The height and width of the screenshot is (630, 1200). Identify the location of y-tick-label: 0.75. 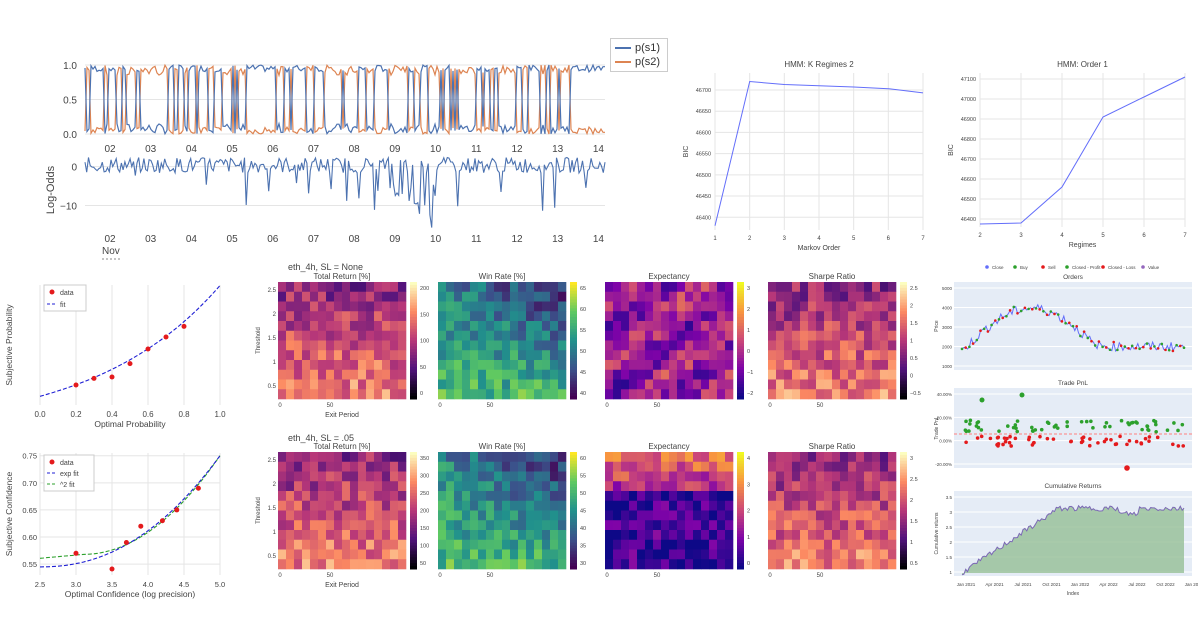
(29, 456).